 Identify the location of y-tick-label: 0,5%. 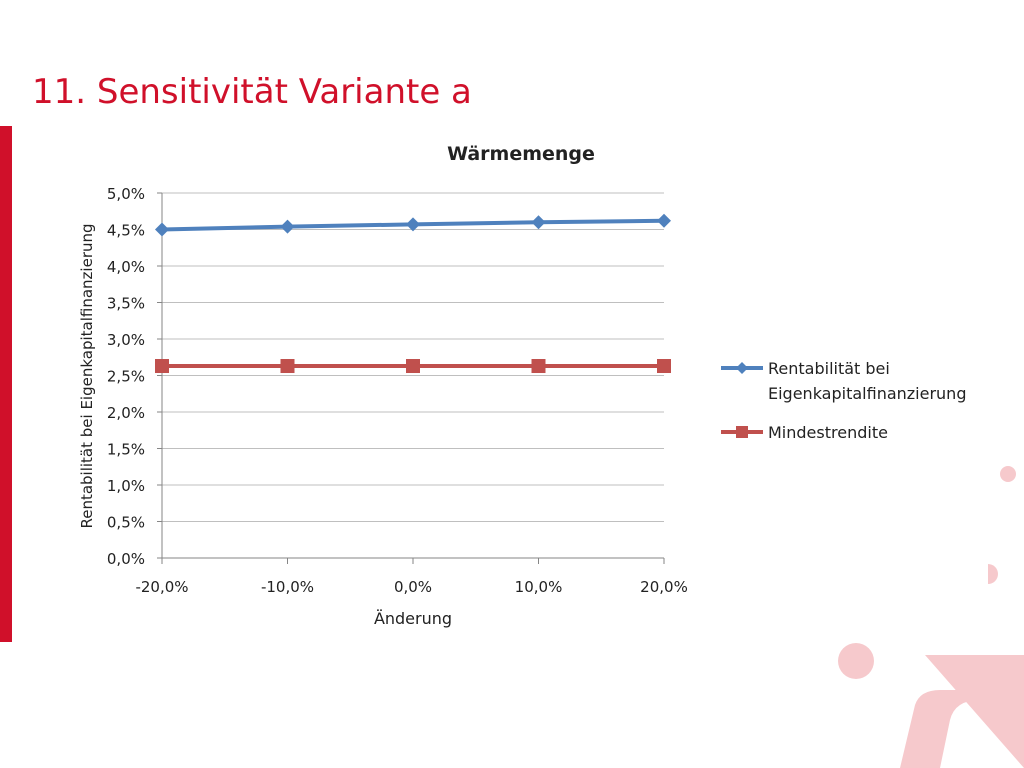
(126, 523).